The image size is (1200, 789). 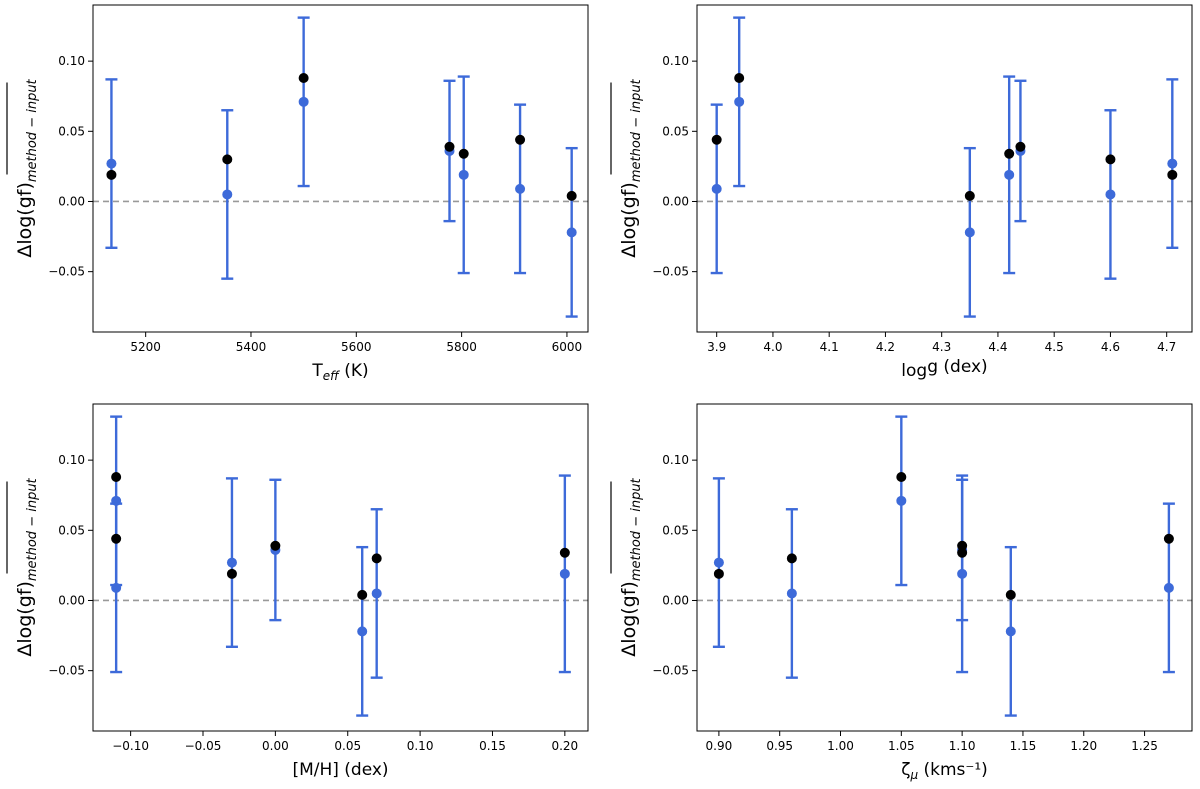 I want to click on x-tick-label: 0.95, so click(x=779, y=746).